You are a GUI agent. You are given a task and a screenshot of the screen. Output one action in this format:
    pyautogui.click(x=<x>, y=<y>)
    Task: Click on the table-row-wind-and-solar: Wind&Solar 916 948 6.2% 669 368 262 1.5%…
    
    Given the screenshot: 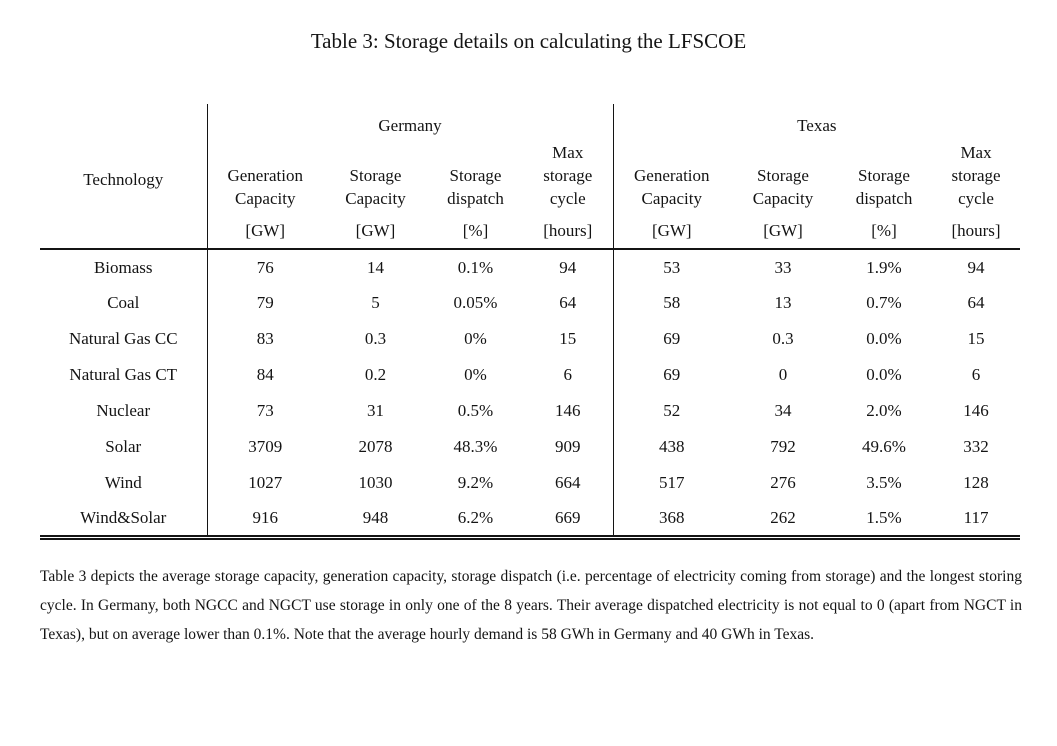 What is the action you would take?
    pyautogui.click(x=530, y=520)
    